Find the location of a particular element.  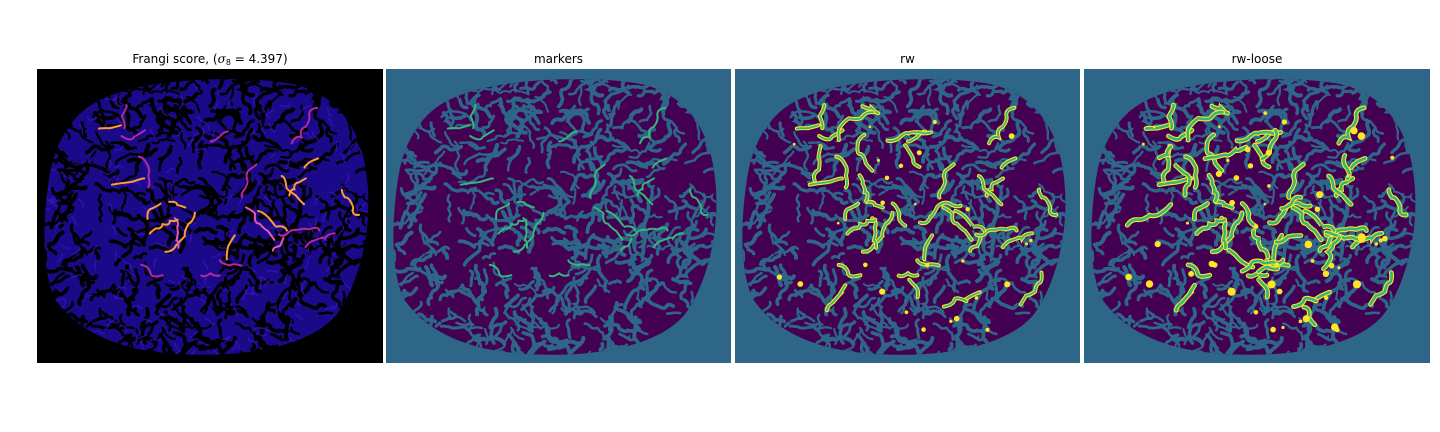

panel-title-frangi: Frangi score, (σ8 = 4.397) is located at coordinates (210, 59).